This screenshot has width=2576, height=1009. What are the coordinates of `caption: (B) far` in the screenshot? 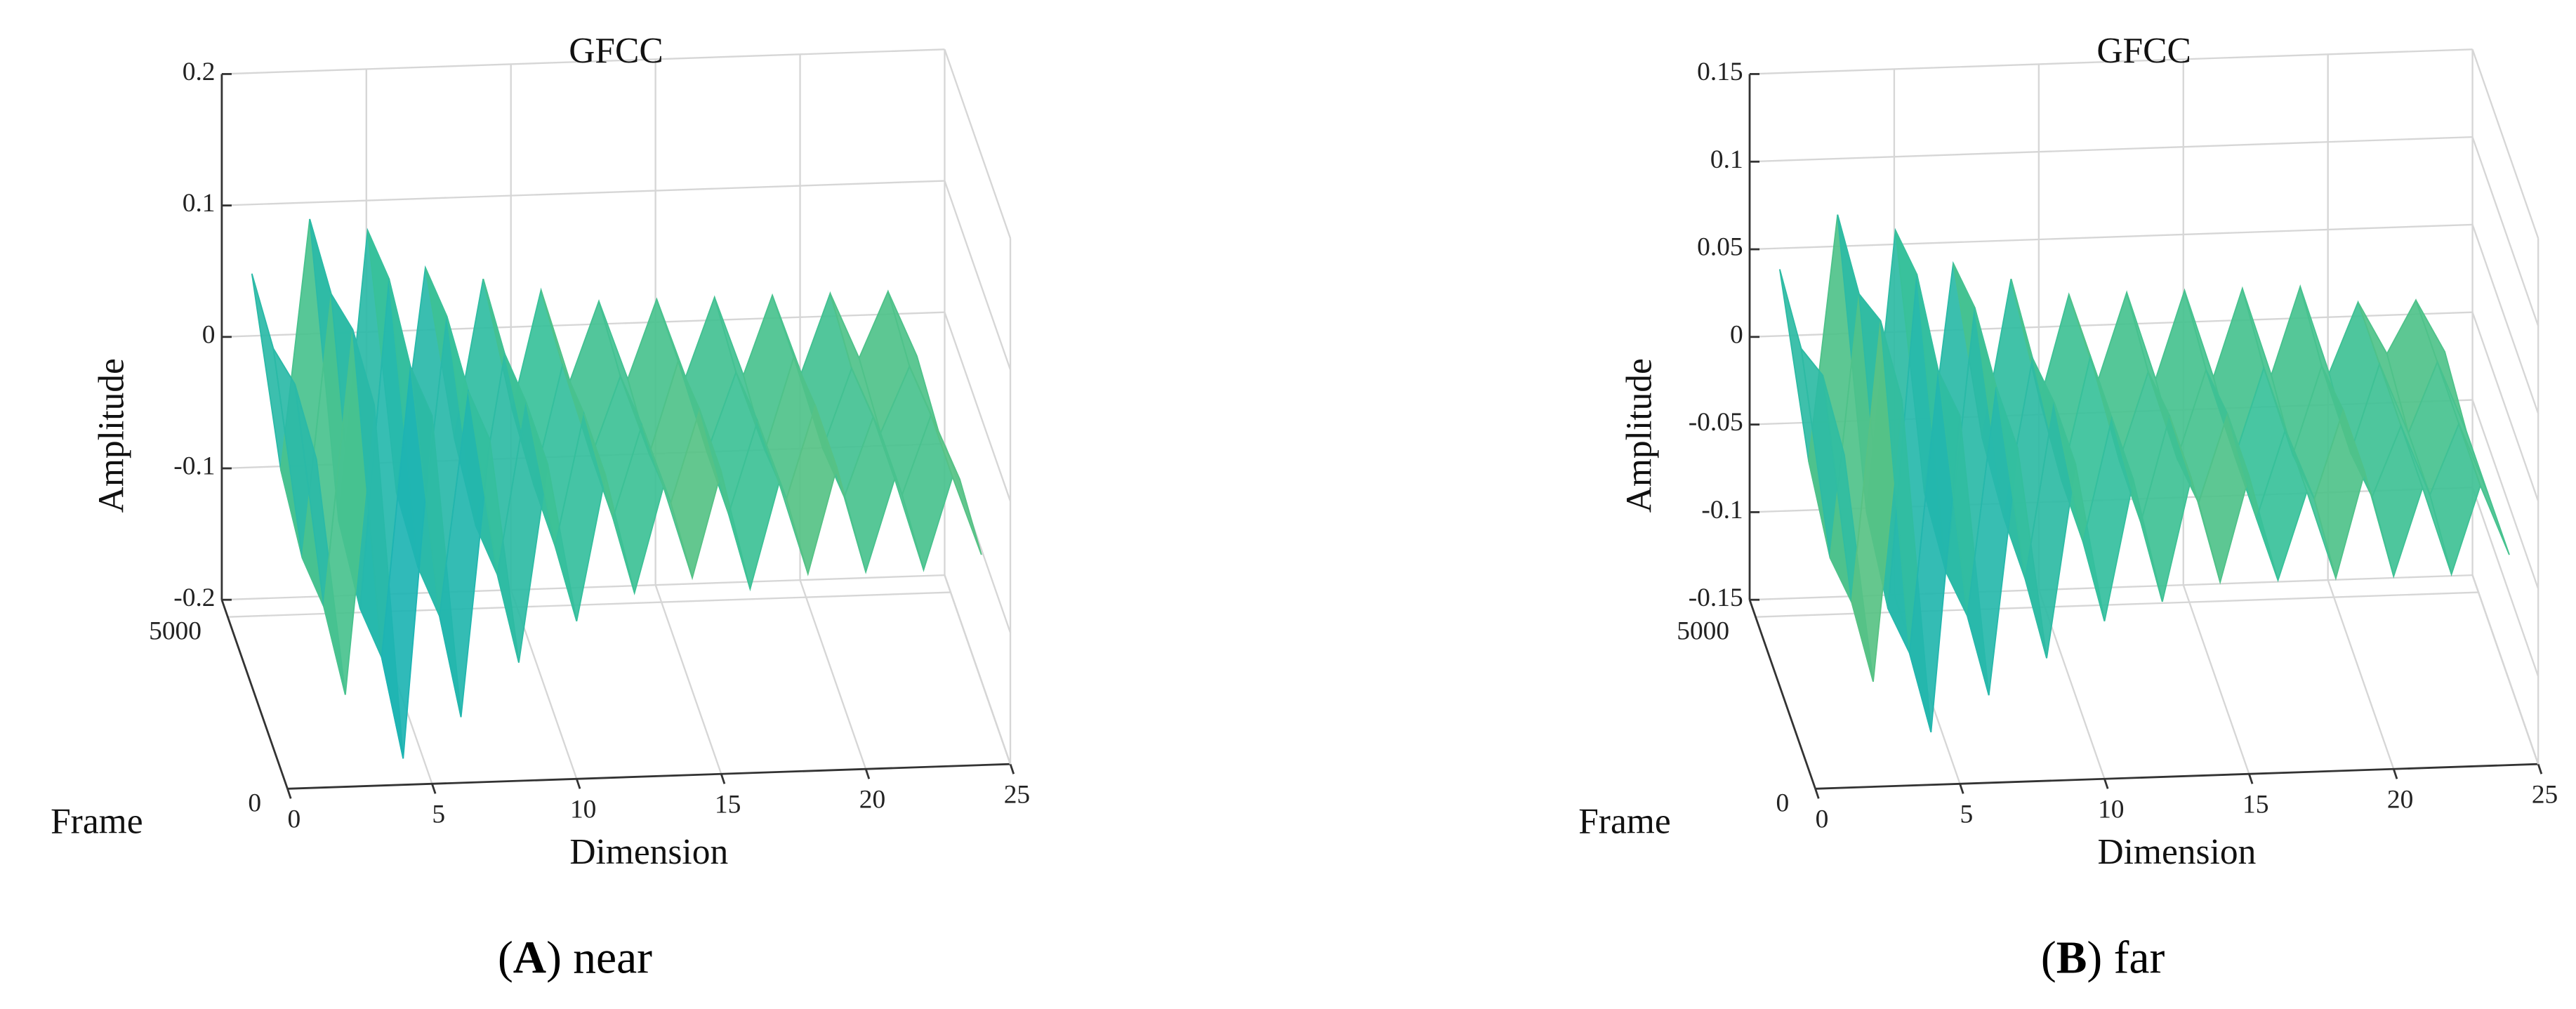 It's located at (2103, 957).